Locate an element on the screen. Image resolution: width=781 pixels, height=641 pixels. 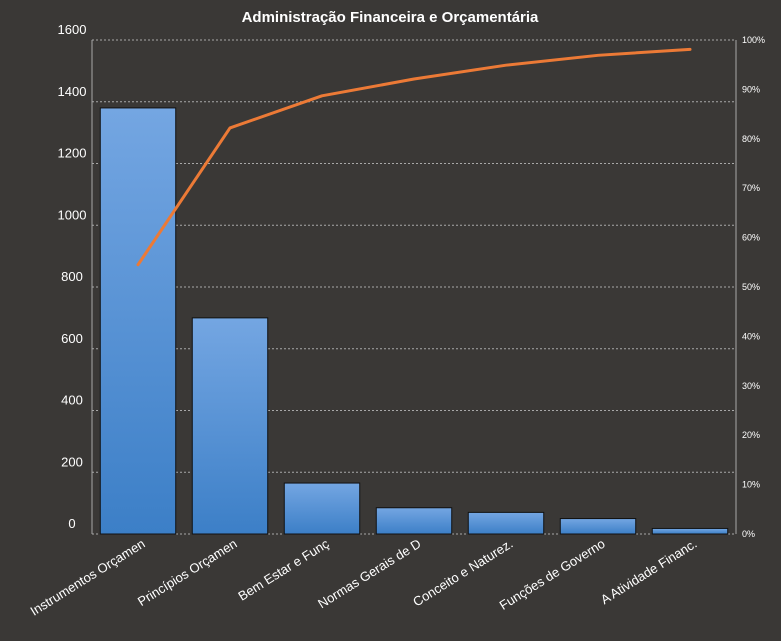
y-tick-label: 600 is located at coordinates (72, 338).